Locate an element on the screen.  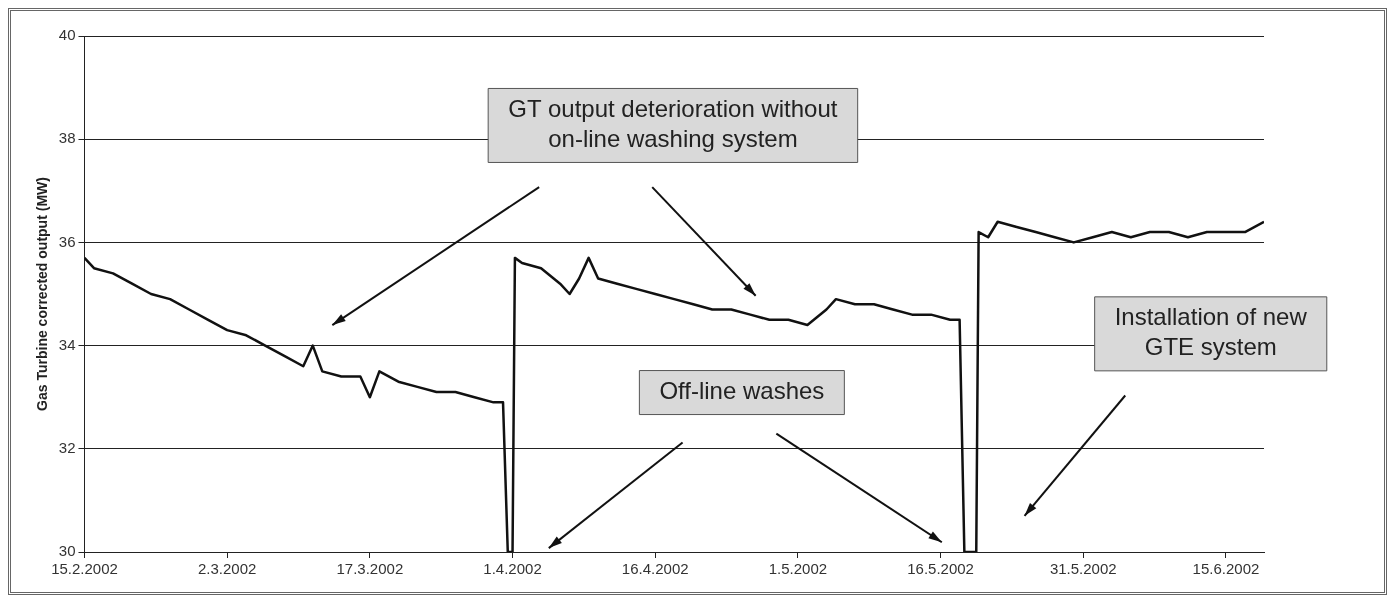
x-tick-label: 1.4.2002 is located at coordinates (512, 569).